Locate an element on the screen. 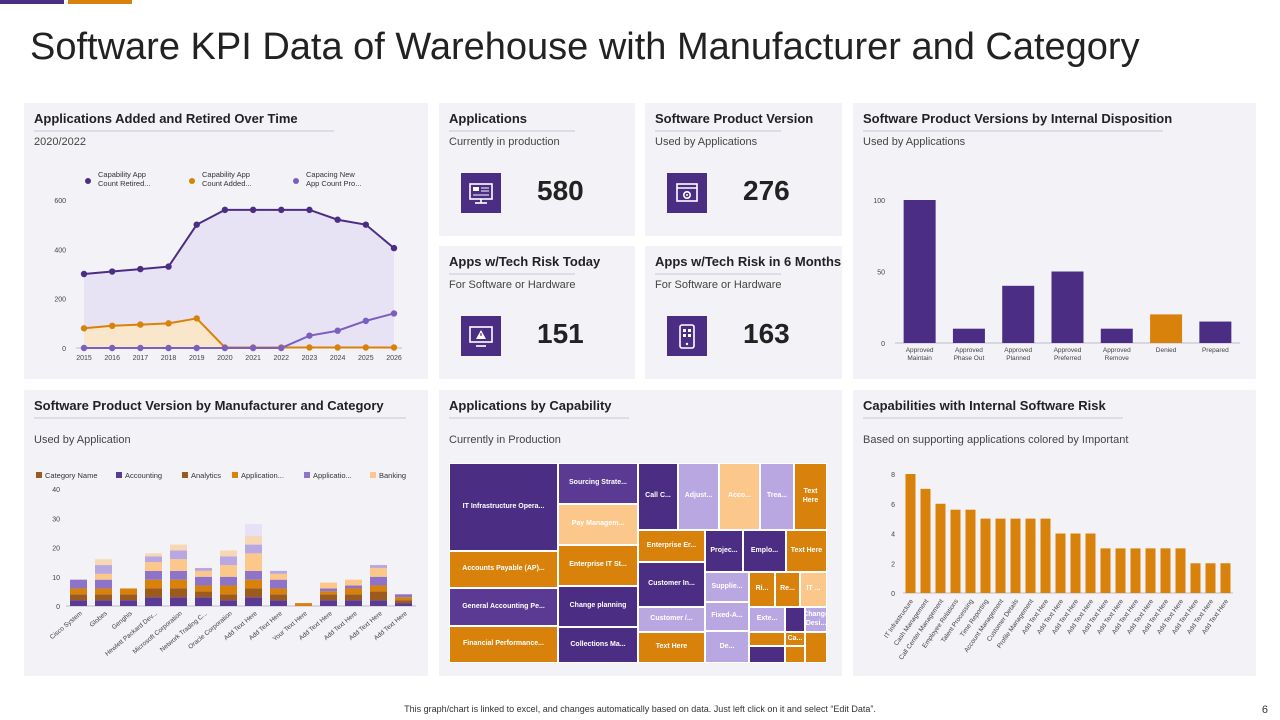 This screenshot has height=720, width=1280. kpi-title: Software Product Version is located at coordinates (734, 118).